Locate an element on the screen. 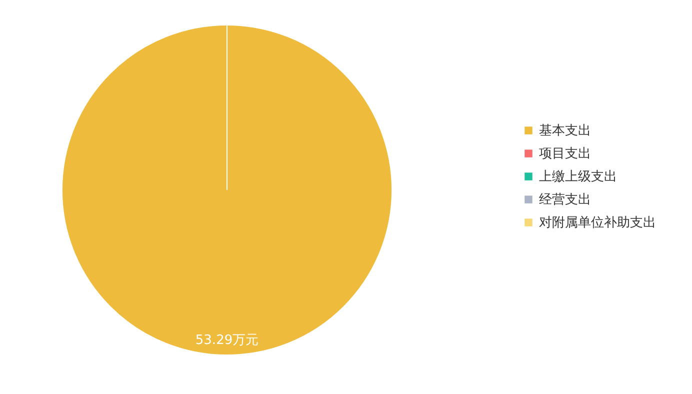 Image resolution: width=692 pixels, height=394 pixels. legend-label: 经营支出 is located at coordinates (565, 200).